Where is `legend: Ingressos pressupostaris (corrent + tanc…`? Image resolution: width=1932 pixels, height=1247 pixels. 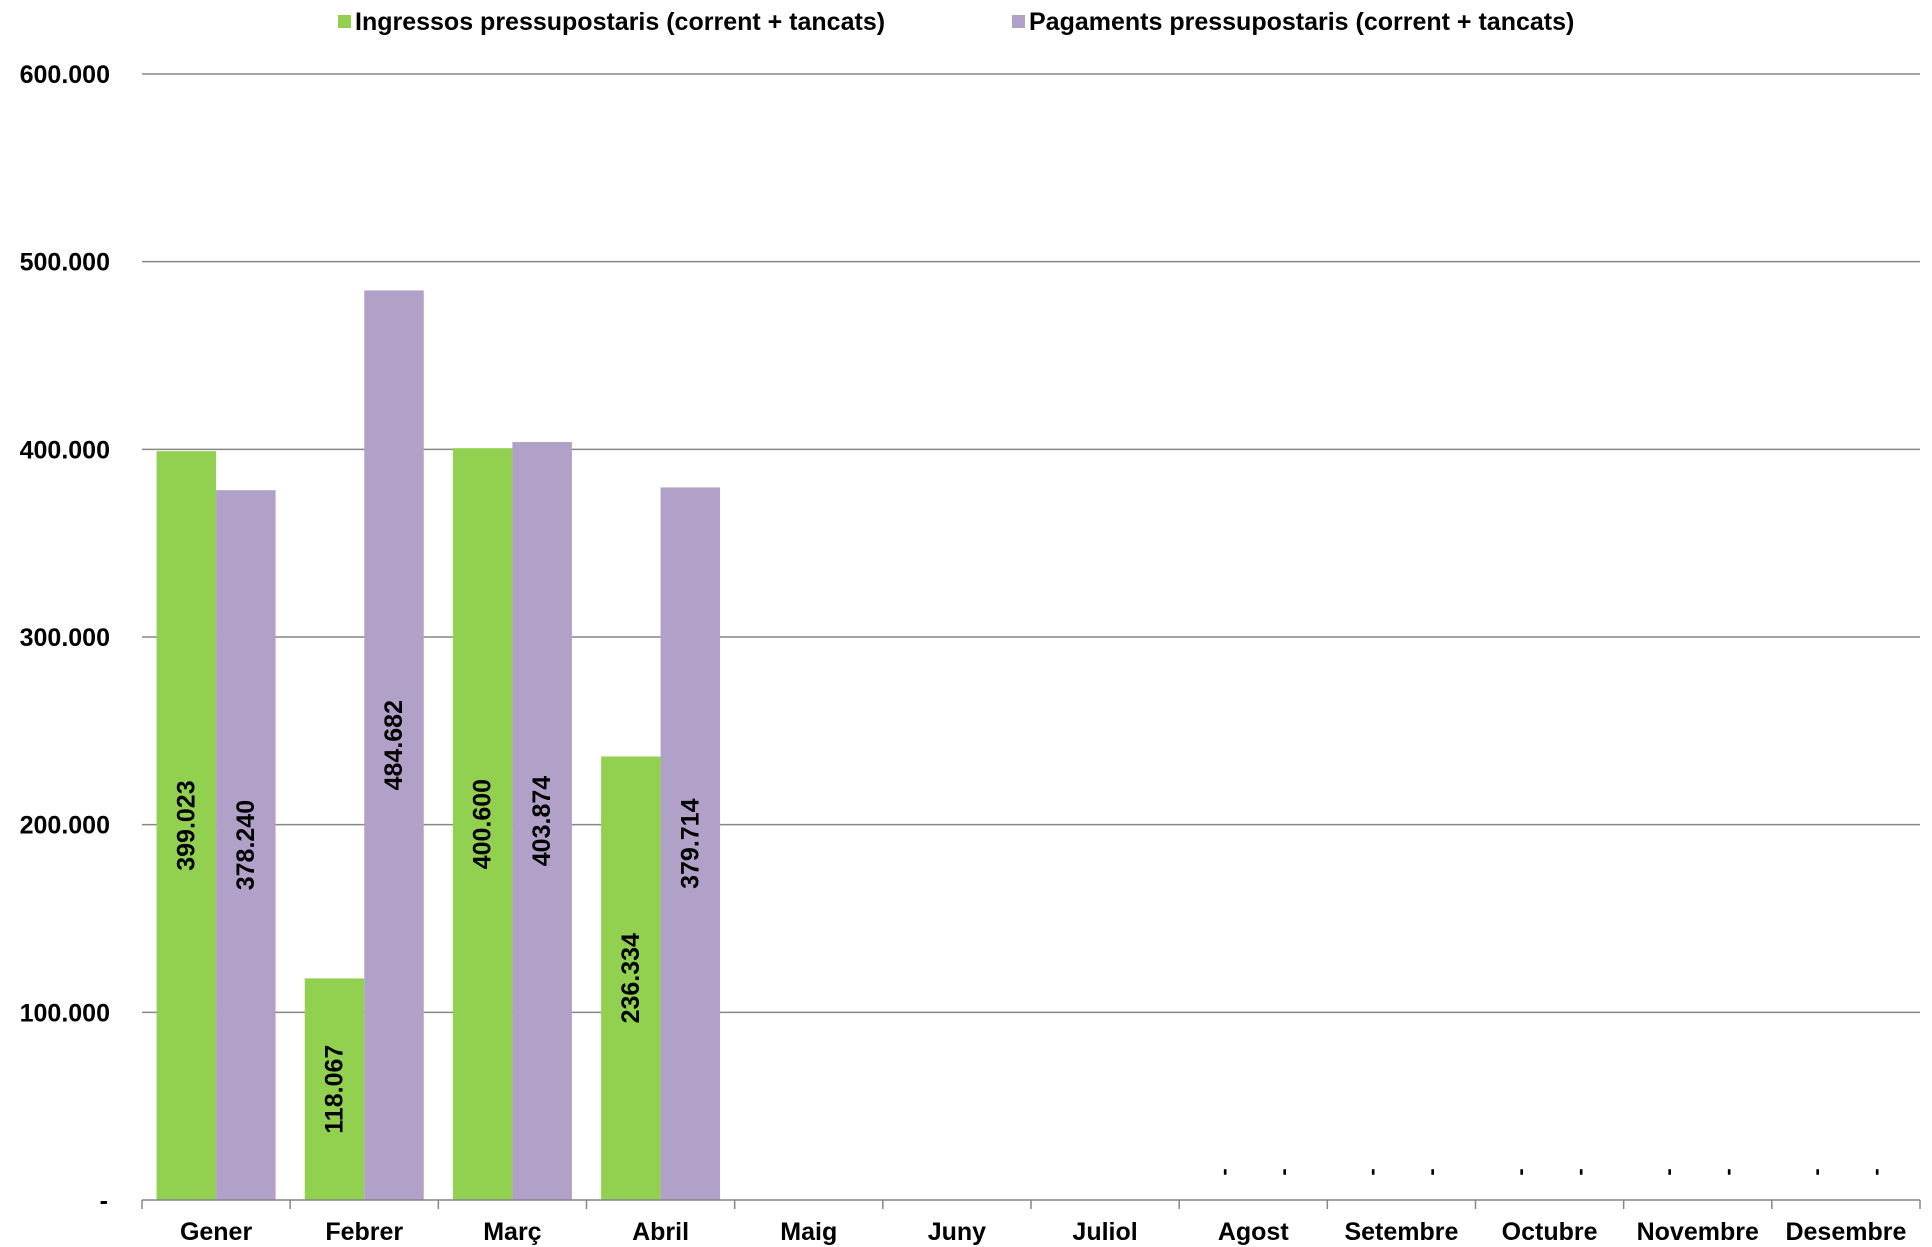 legend: Ingressos pressupostaris (corrent + tanc… is located at coordinates (956, 22).